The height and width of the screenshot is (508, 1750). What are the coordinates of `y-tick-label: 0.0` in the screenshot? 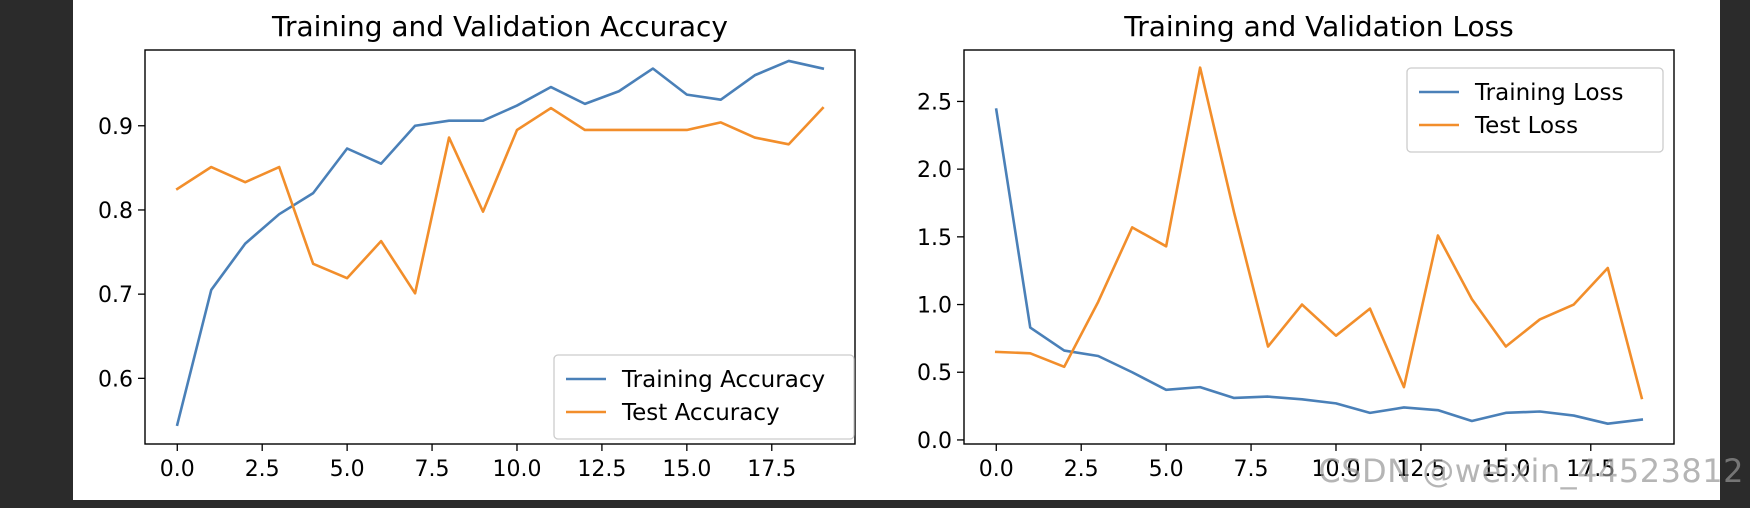 It's located at (934, 441).